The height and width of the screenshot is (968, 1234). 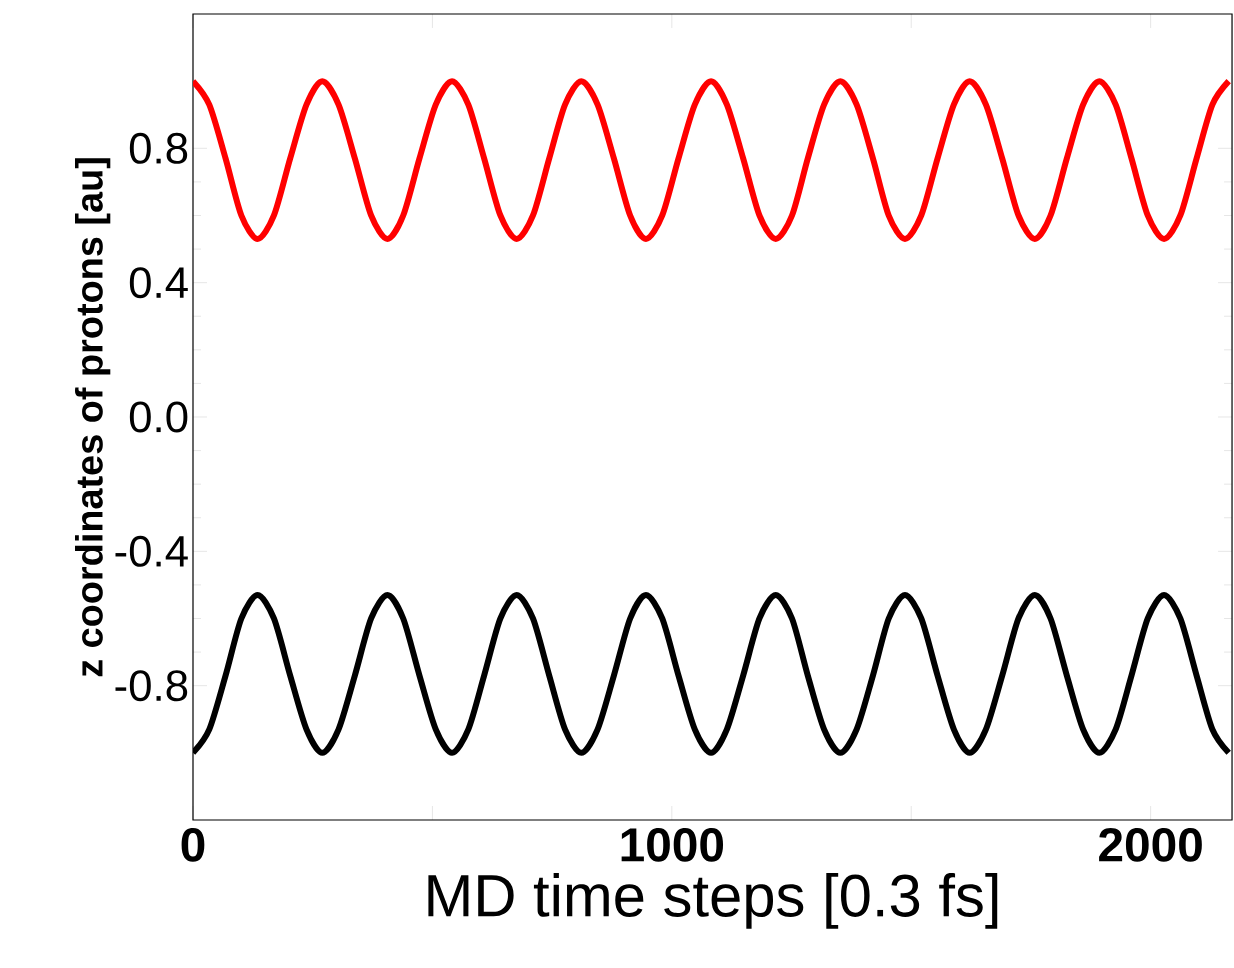 I want to click on y-tick-label: 0.4, so click(x=158, y=283).